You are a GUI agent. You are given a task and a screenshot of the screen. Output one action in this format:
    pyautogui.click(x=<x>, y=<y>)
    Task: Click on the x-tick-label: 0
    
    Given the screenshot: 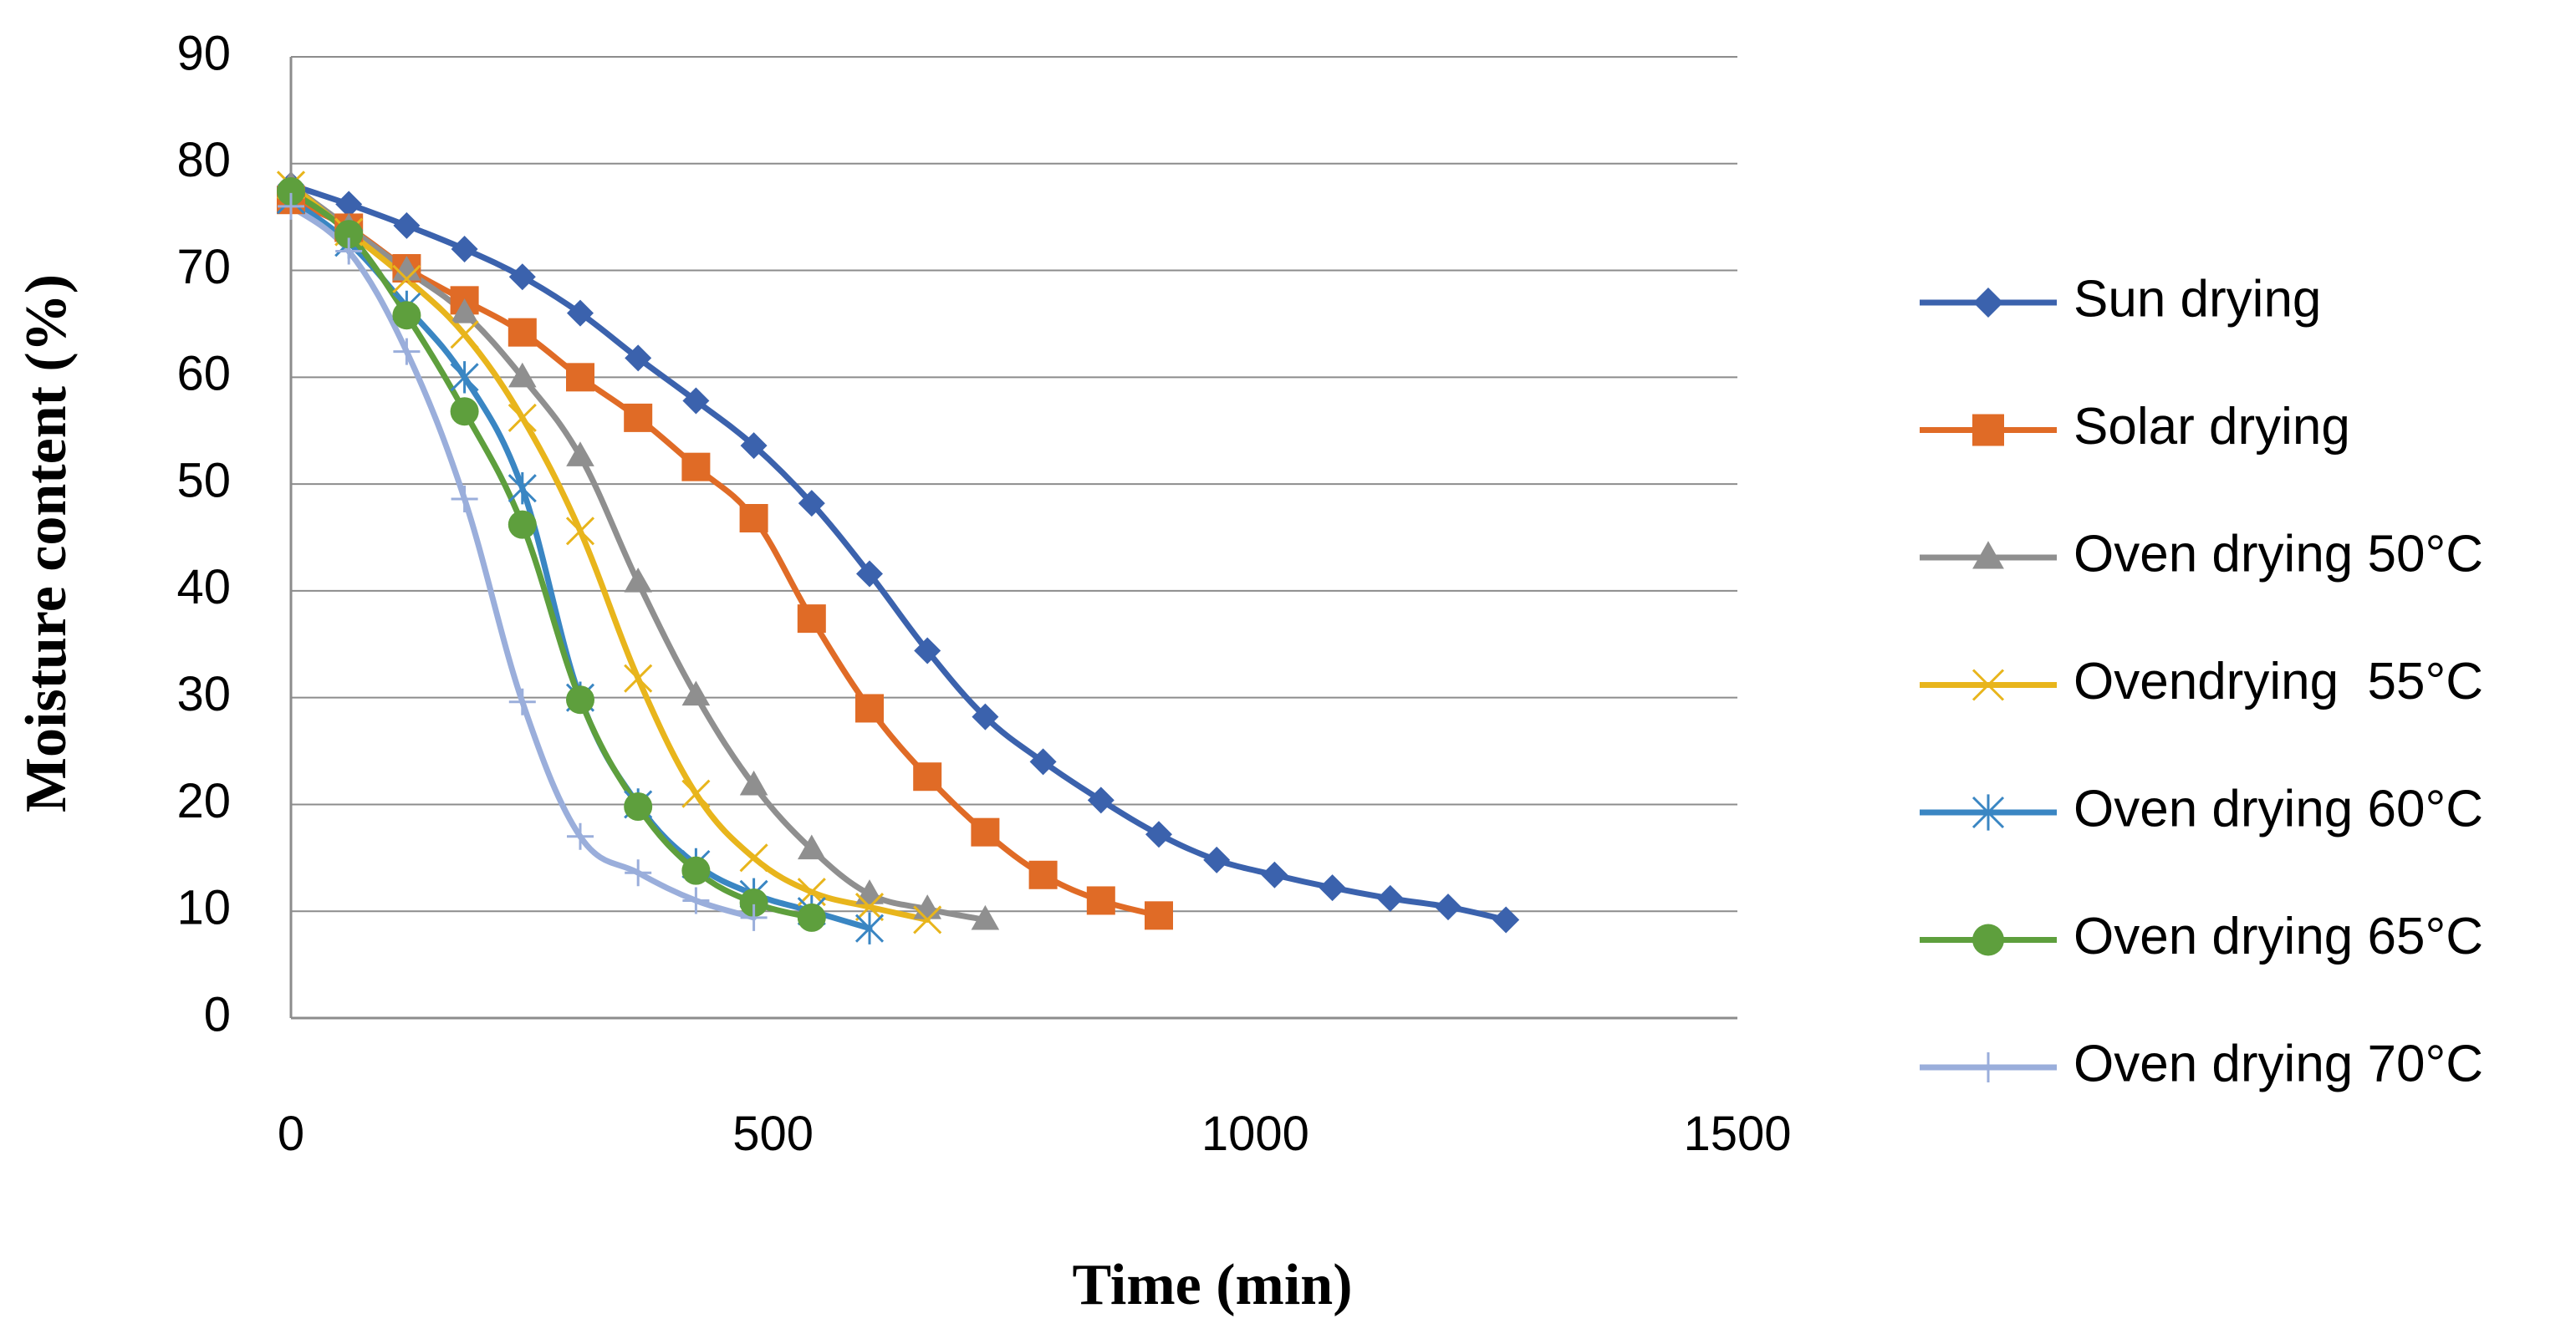 What is the action you would take?
    pyautogui.click(x=291, y=1134)
    